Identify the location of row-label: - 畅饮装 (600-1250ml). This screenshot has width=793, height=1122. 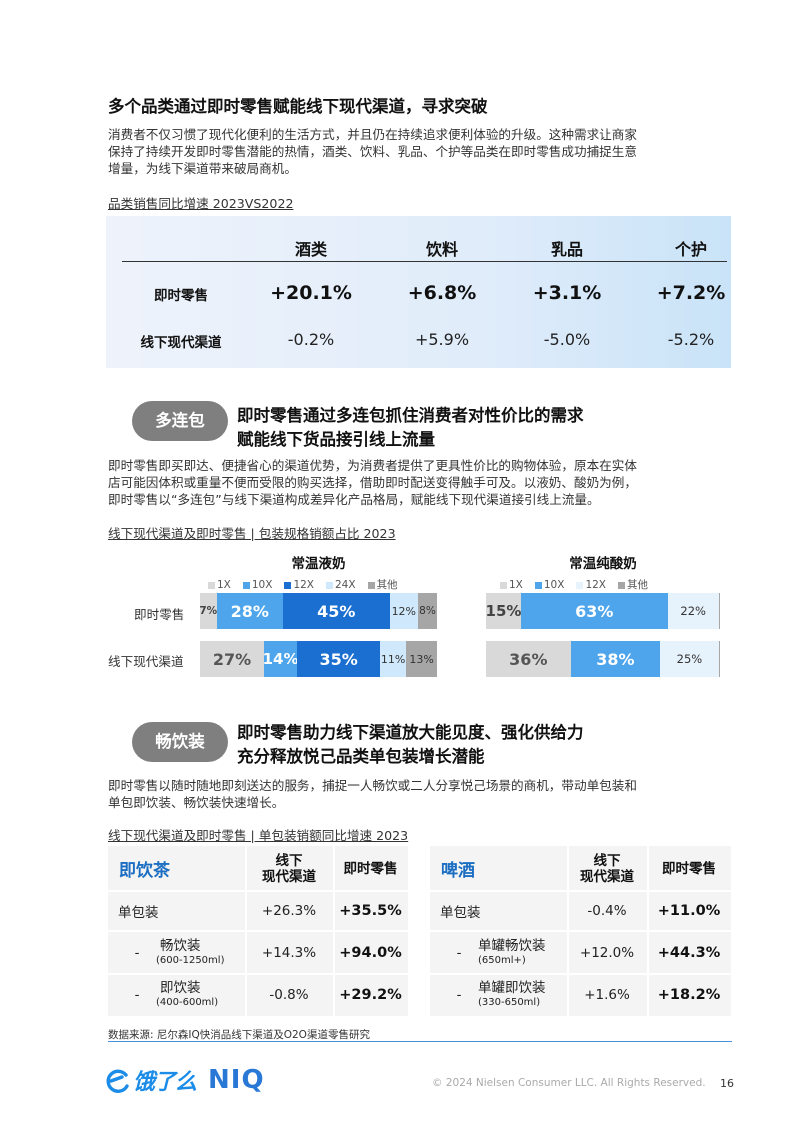
(179, 951).